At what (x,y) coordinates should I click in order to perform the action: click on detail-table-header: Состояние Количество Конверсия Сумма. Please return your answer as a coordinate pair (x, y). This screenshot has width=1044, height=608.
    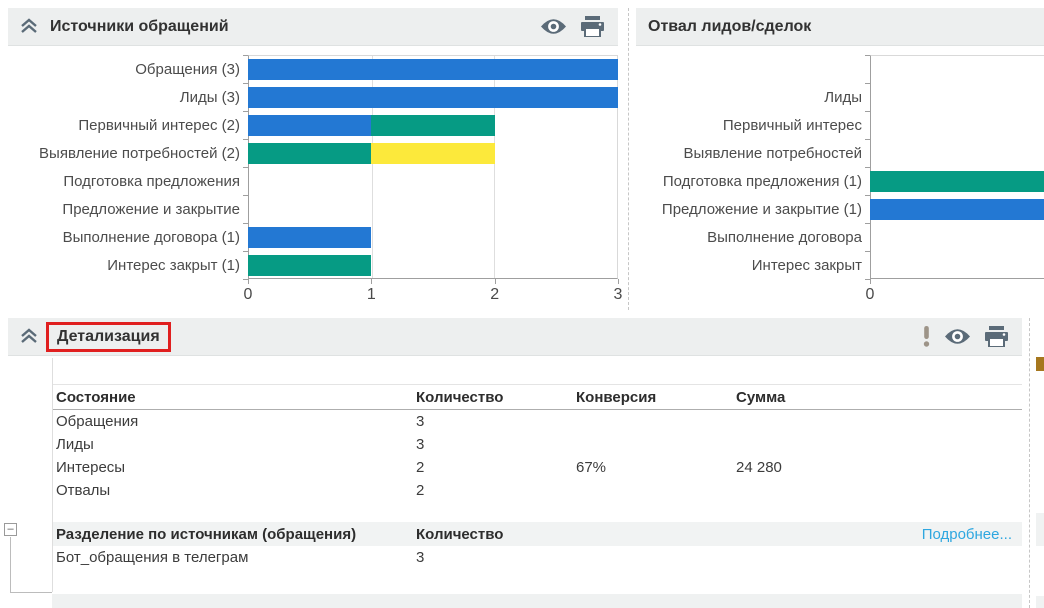
    Looking at the image, I should click on (537, 397).